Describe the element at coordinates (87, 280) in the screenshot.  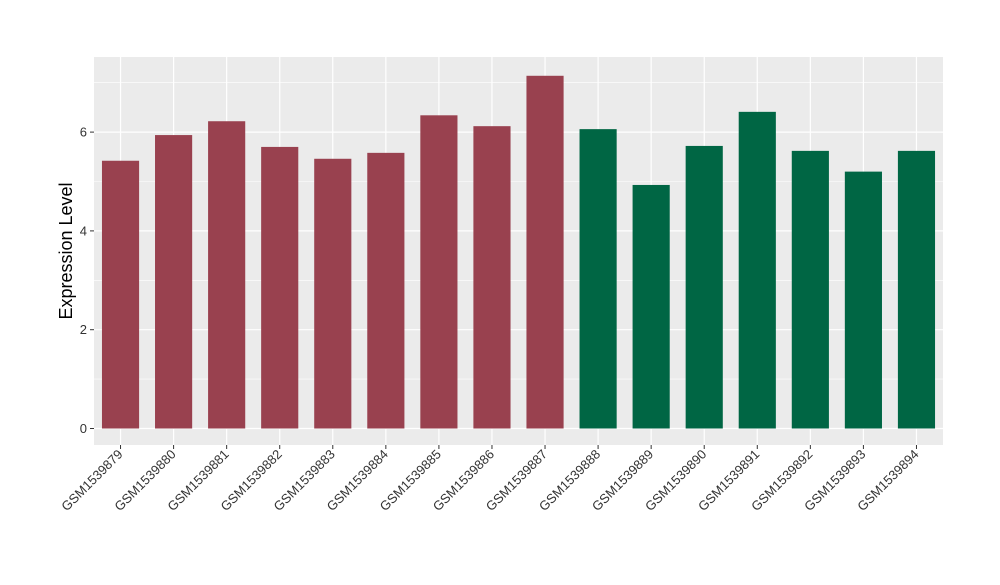
I see `y-axis: 0 2 4 6` at that location.